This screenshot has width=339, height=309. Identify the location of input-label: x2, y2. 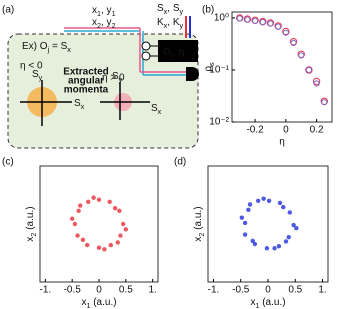
(104, 24).